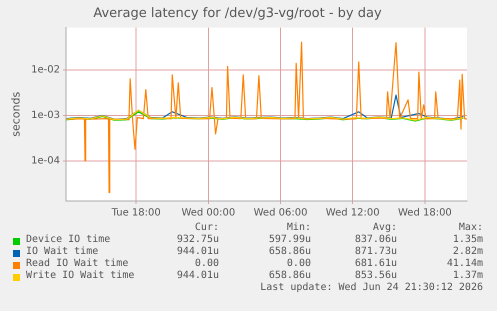  Describe the element at coordinates (135, 213) in the screenshot. I see `x-tick-label: Tue 18:00` at that location.